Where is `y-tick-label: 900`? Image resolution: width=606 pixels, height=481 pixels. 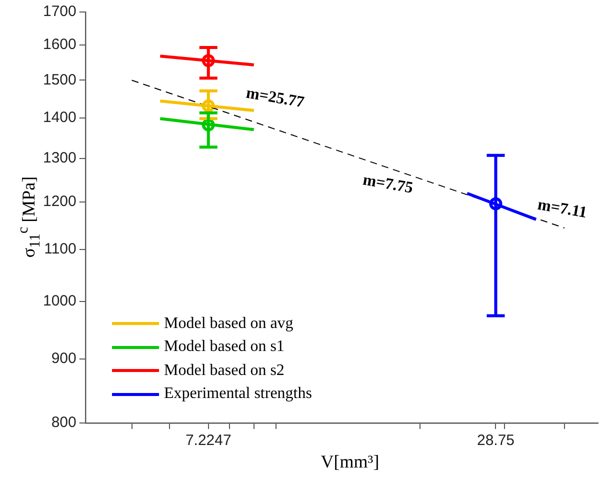
y-tick-label: 900 is located at coordinates (63, 358).